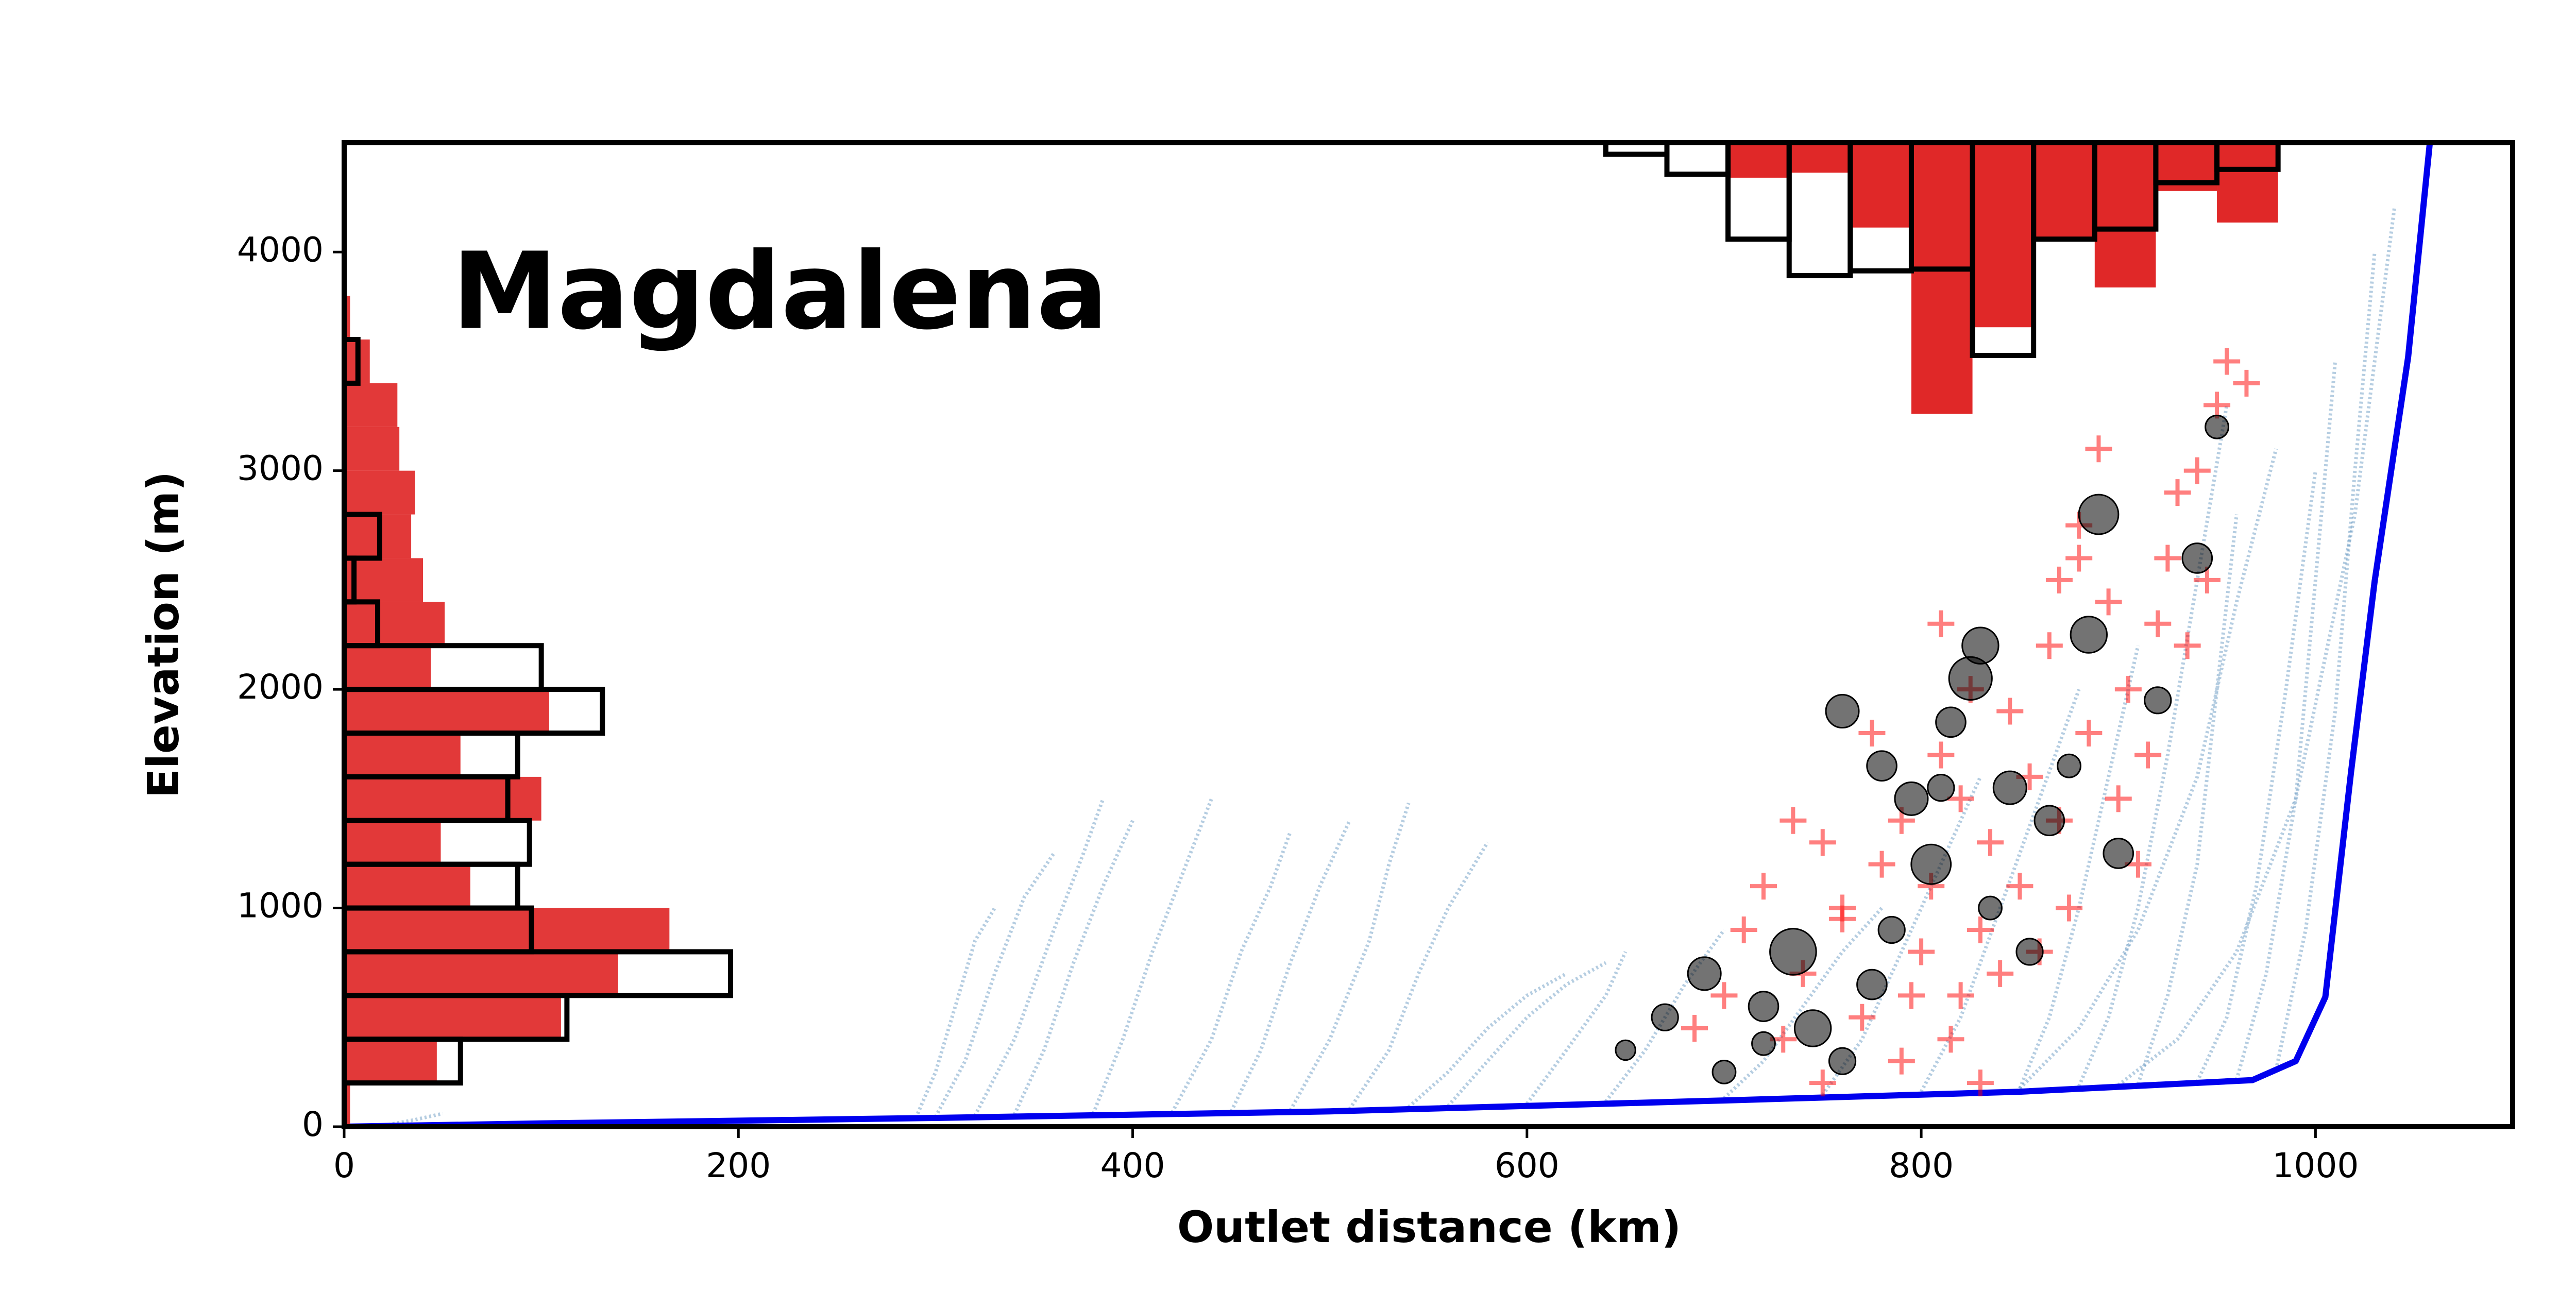  What do you see at coordinates (163, 635) in the screenshot?
I see `y-axis-label: Elevation (m)` at bounding box center [163, 635].